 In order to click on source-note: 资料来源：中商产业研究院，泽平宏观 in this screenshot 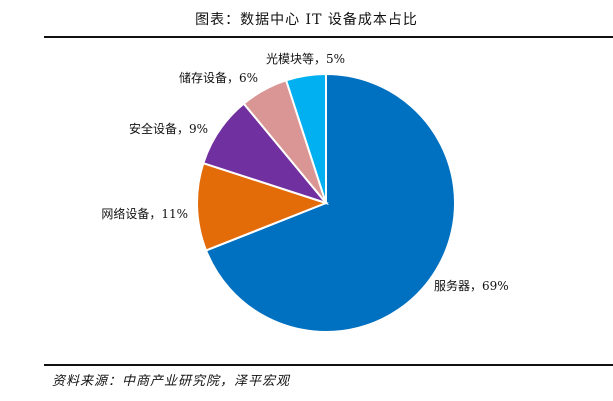, I will do `click(171, 381)`.